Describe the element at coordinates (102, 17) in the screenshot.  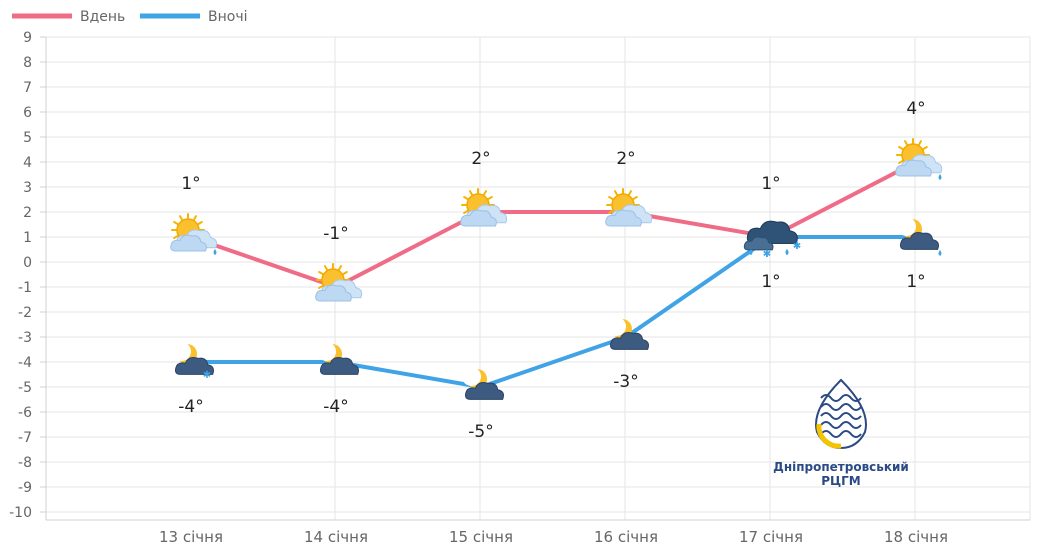
I see `legend-label: Вдень` at that location.